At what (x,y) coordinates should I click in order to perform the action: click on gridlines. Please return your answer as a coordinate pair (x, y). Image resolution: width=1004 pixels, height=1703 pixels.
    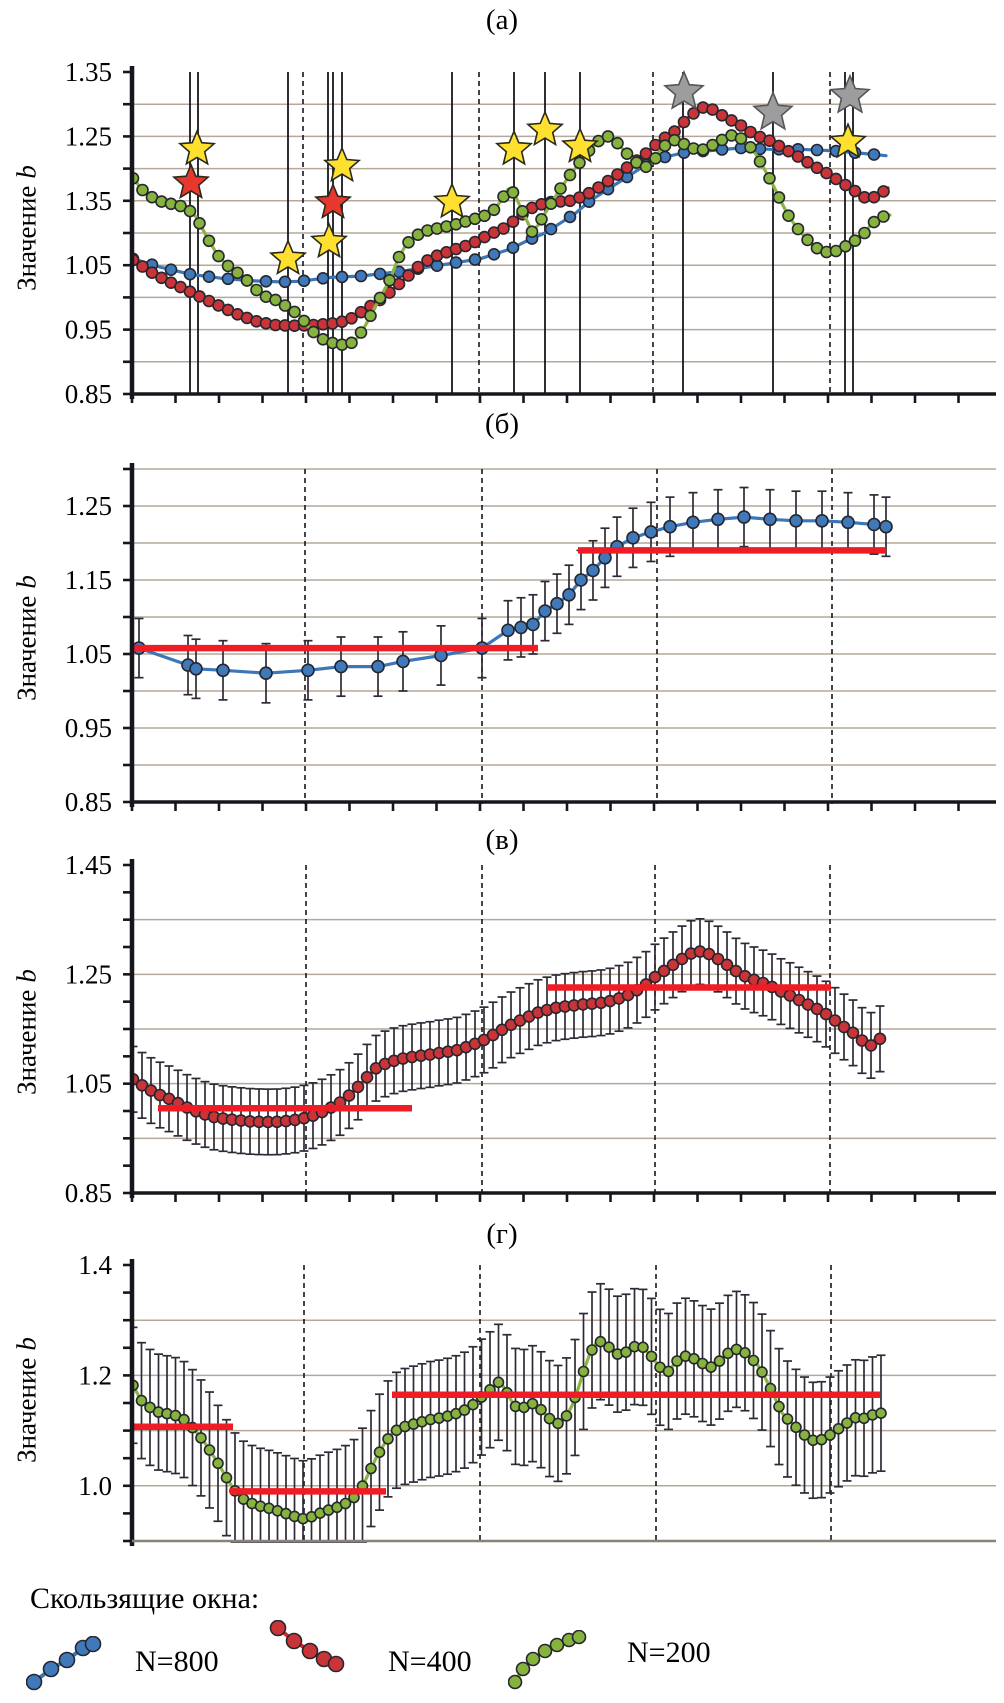
    Looking at the image, I should click on (564, 1430).